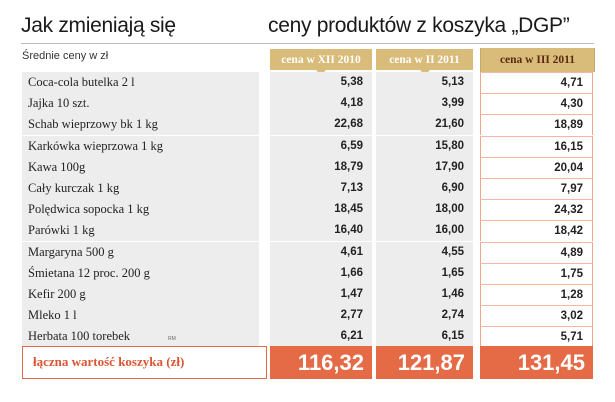  Describe the element at coordinates (536, 362) in the screenshot. I see `total-value-mar-2011: 131,45` at that location.